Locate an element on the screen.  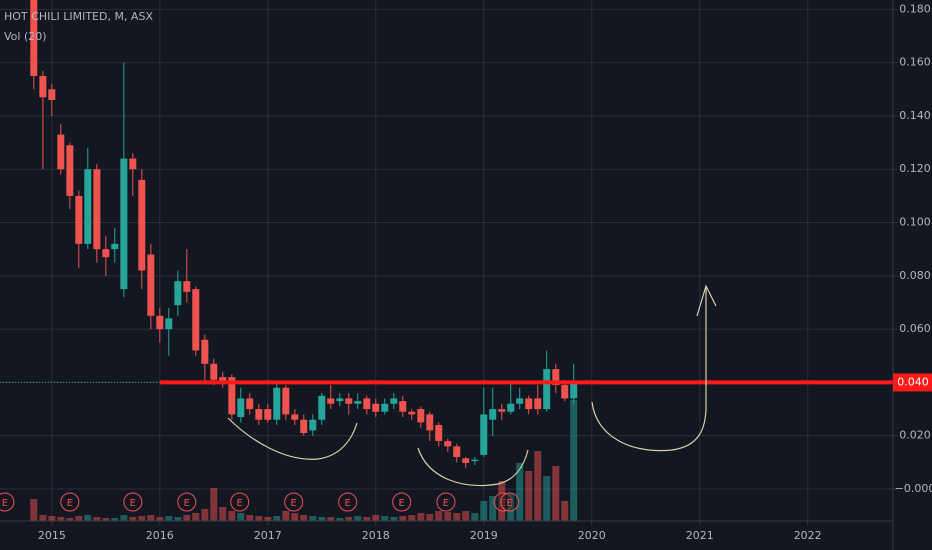
hand-arrow is located at coordinates (649, 370).